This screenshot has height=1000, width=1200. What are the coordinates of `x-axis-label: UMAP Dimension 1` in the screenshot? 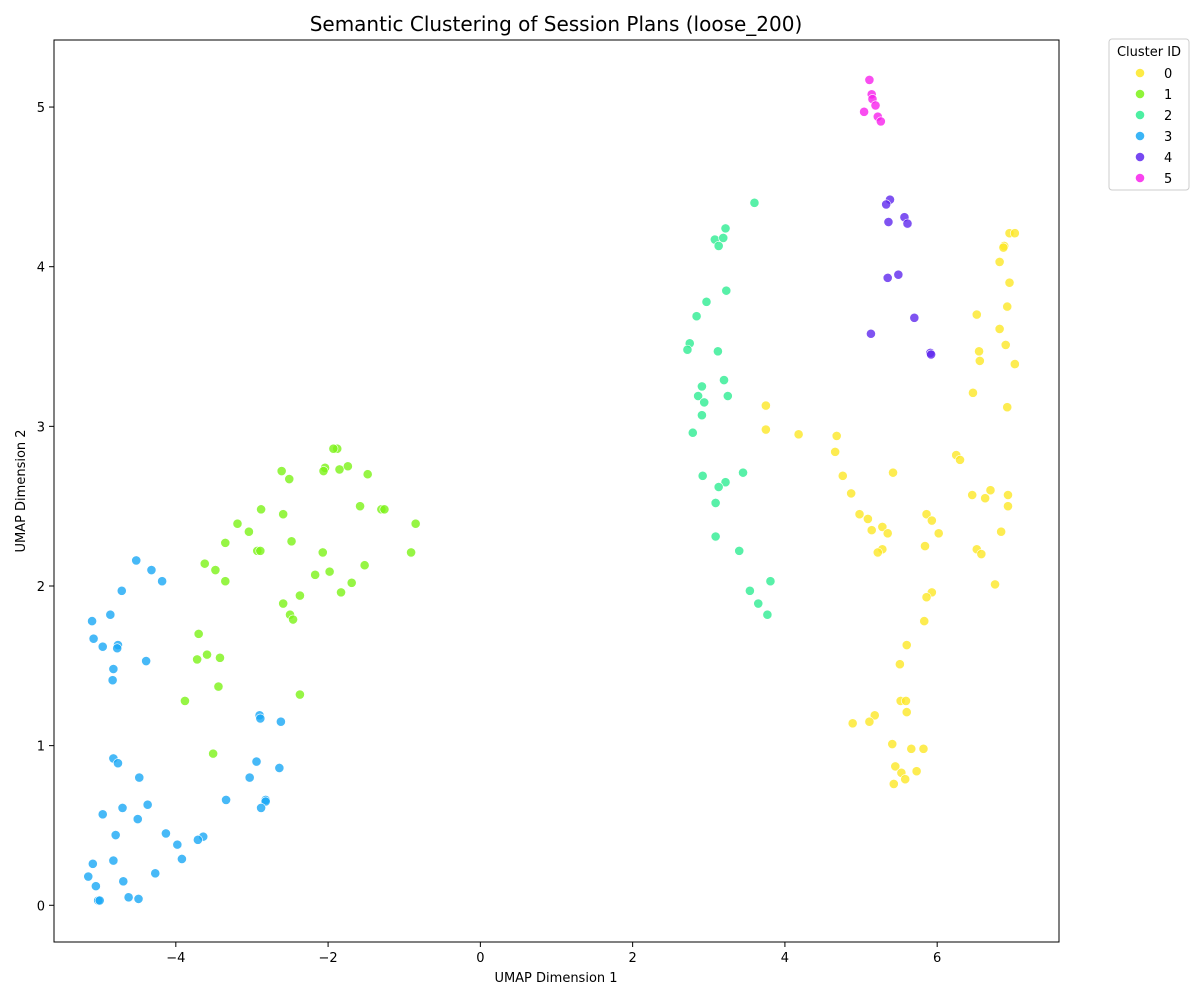 It's located at (555, 978).